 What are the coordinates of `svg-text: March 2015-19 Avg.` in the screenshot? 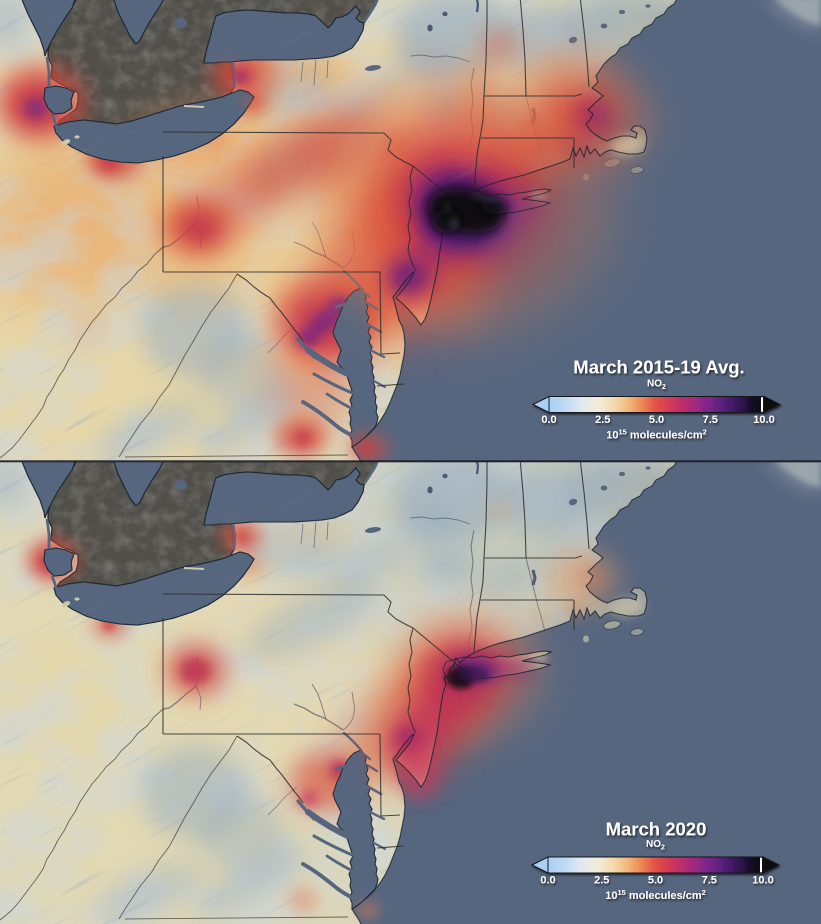 It's located at (658, 367).